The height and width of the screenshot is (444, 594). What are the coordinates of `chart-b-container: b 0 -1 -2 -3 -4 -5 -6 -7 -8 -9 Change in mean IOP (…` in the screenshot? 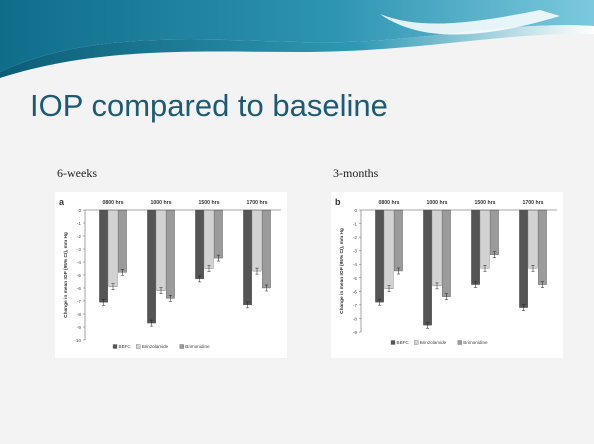 It's located at (447, 275).